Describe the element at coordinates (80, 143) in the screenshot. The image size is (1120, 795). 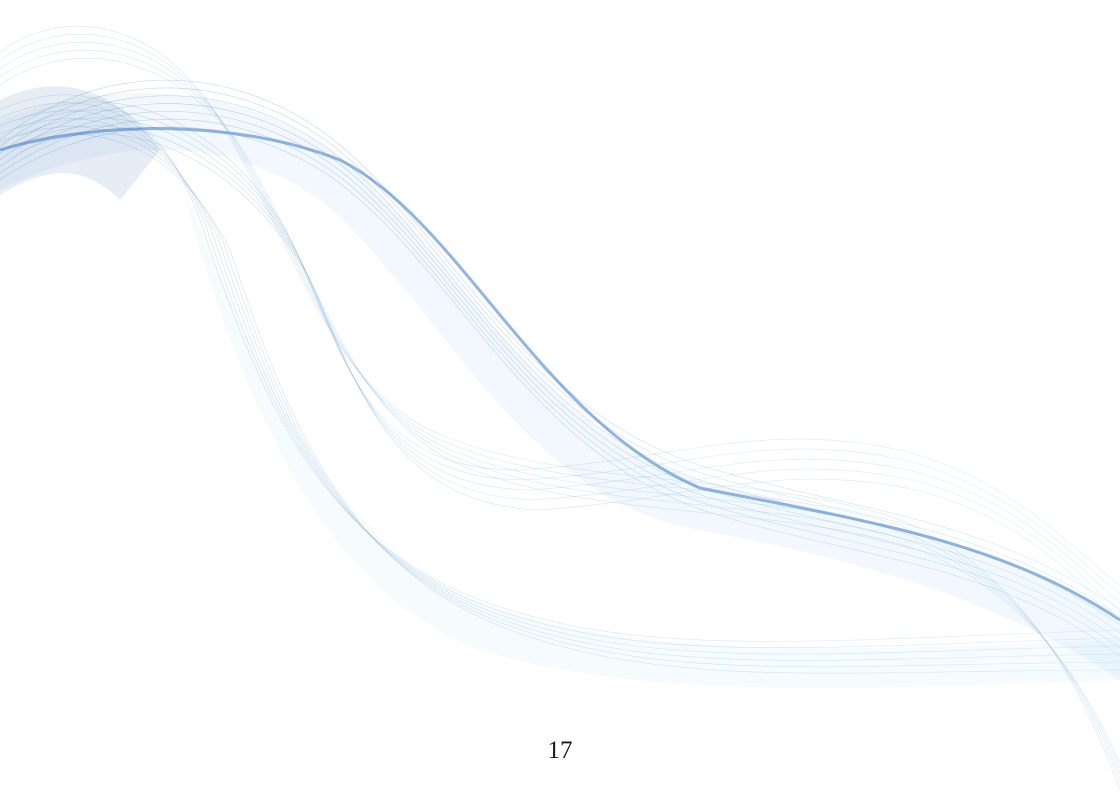
I see `wave-fill` at that location.